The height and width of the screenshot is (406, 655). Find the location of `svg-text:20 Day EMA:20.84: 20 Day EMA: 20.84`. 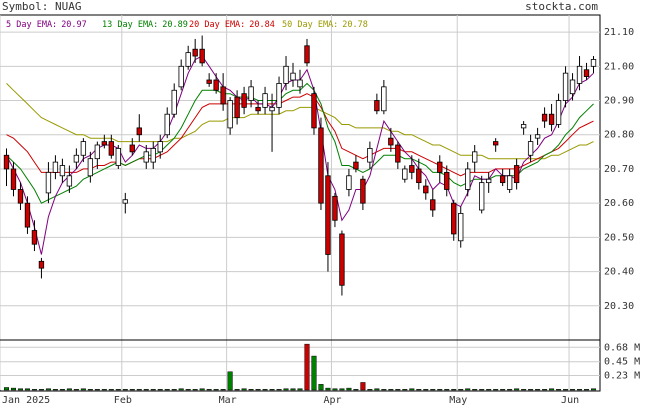

svg-text:20 Day EMA:20.84: 20 Day EMA: 20.84 is located at coordinates (232, 25).